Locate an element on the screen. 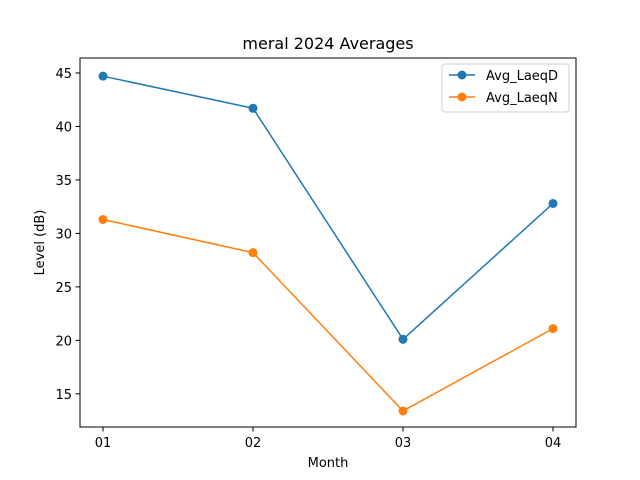  legend: Avg_LaeqD Avg_LaeqN is located at coordinates (505, 88).